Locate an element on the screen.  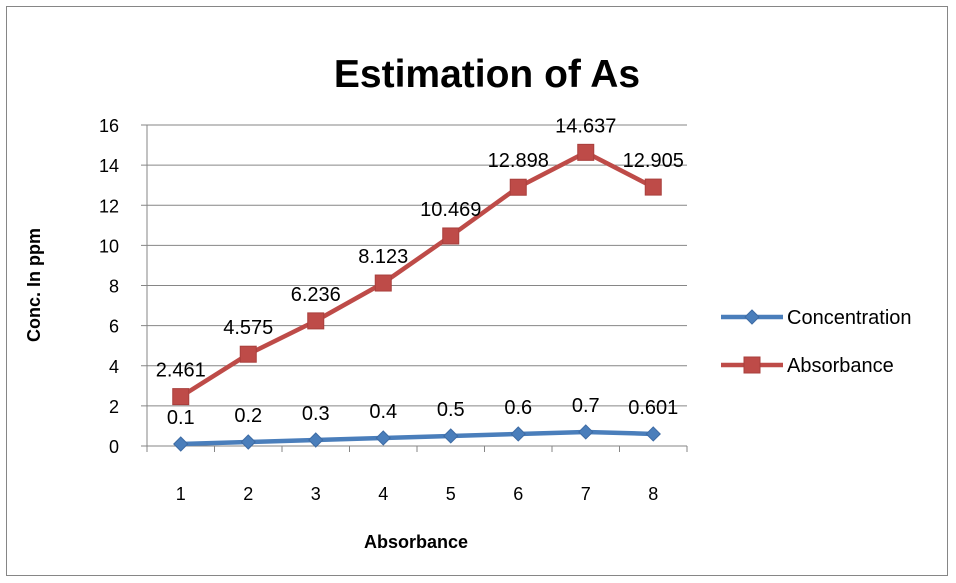
y-tick-label: 8 is located at coordinates (114, 287).